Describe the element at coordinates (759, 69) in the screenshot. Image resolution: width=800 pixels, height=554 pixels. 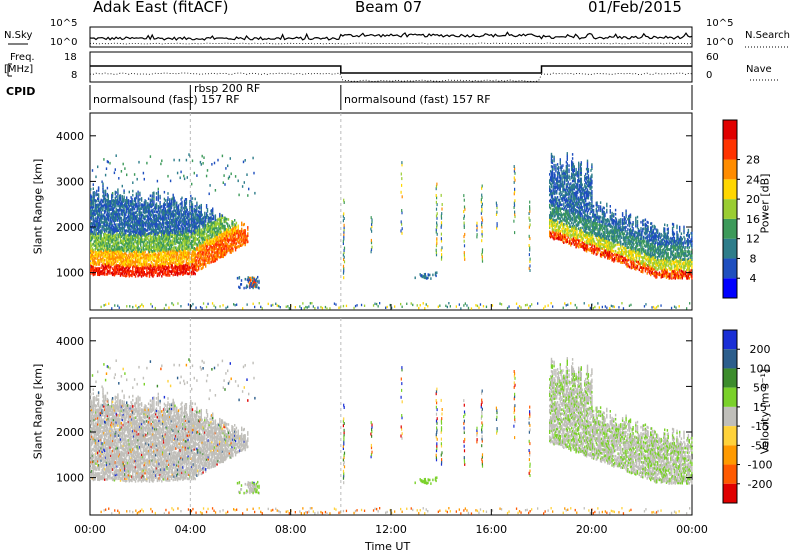
I see `nave-label: Nave` at that location.